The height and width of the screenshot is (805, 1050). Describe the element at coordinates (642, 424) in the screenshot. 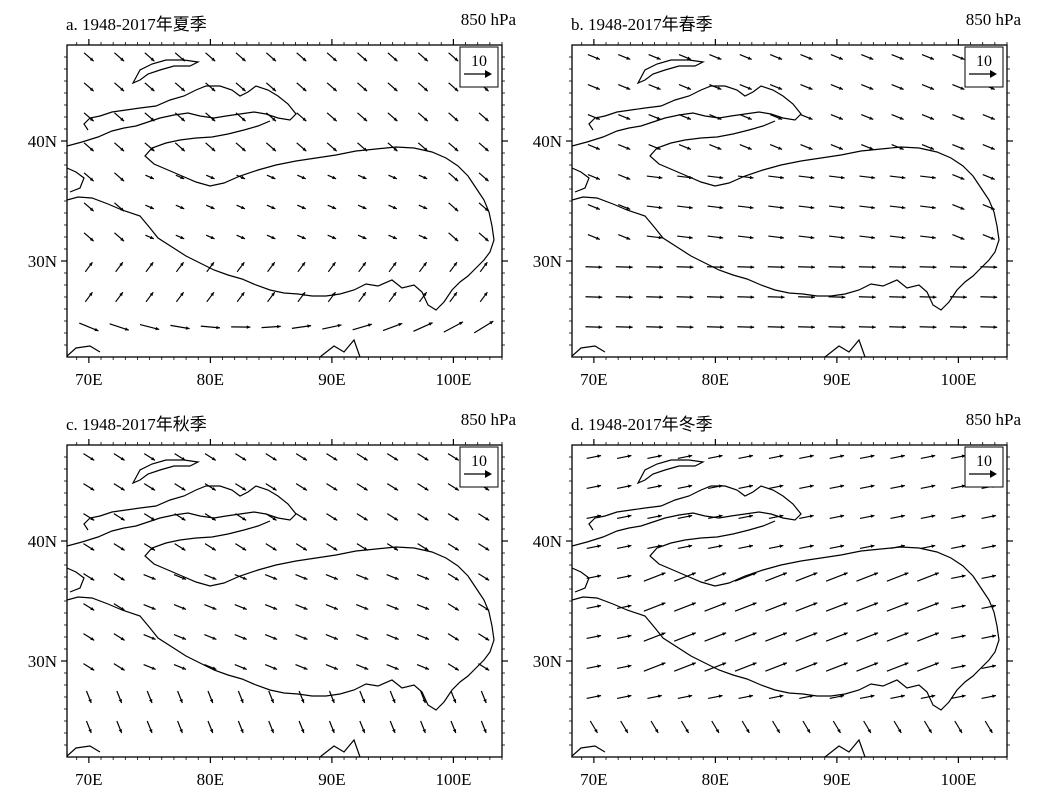

I see `panel-title: d. 1948-2017年冬季` at that location.